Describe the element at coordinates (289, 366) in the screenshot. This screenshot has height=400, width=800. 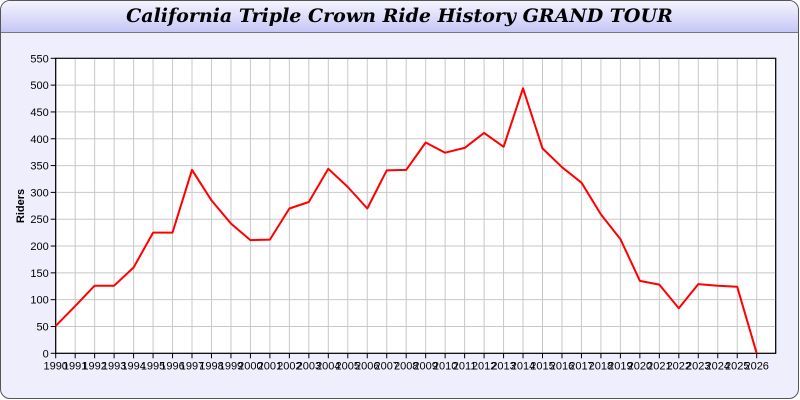
I see `x-tick-label: 2002` at that location.